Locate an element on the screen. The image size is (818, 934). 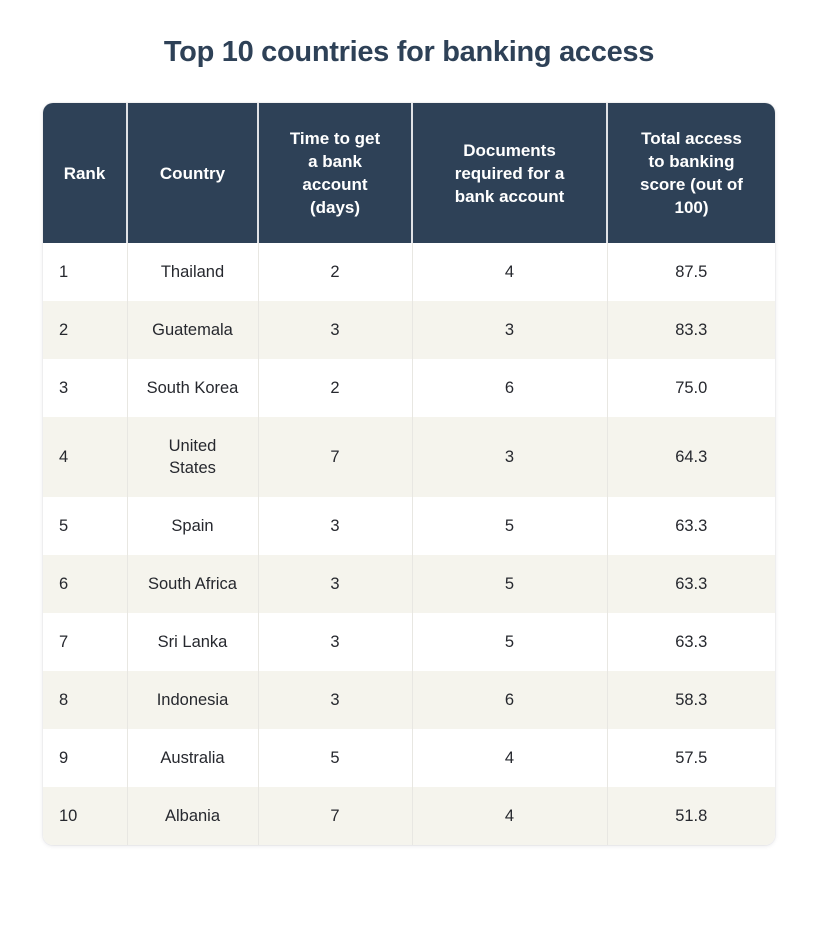
column-header-documents-label: Documents required for a bank account is located at coordinates (509, 173).